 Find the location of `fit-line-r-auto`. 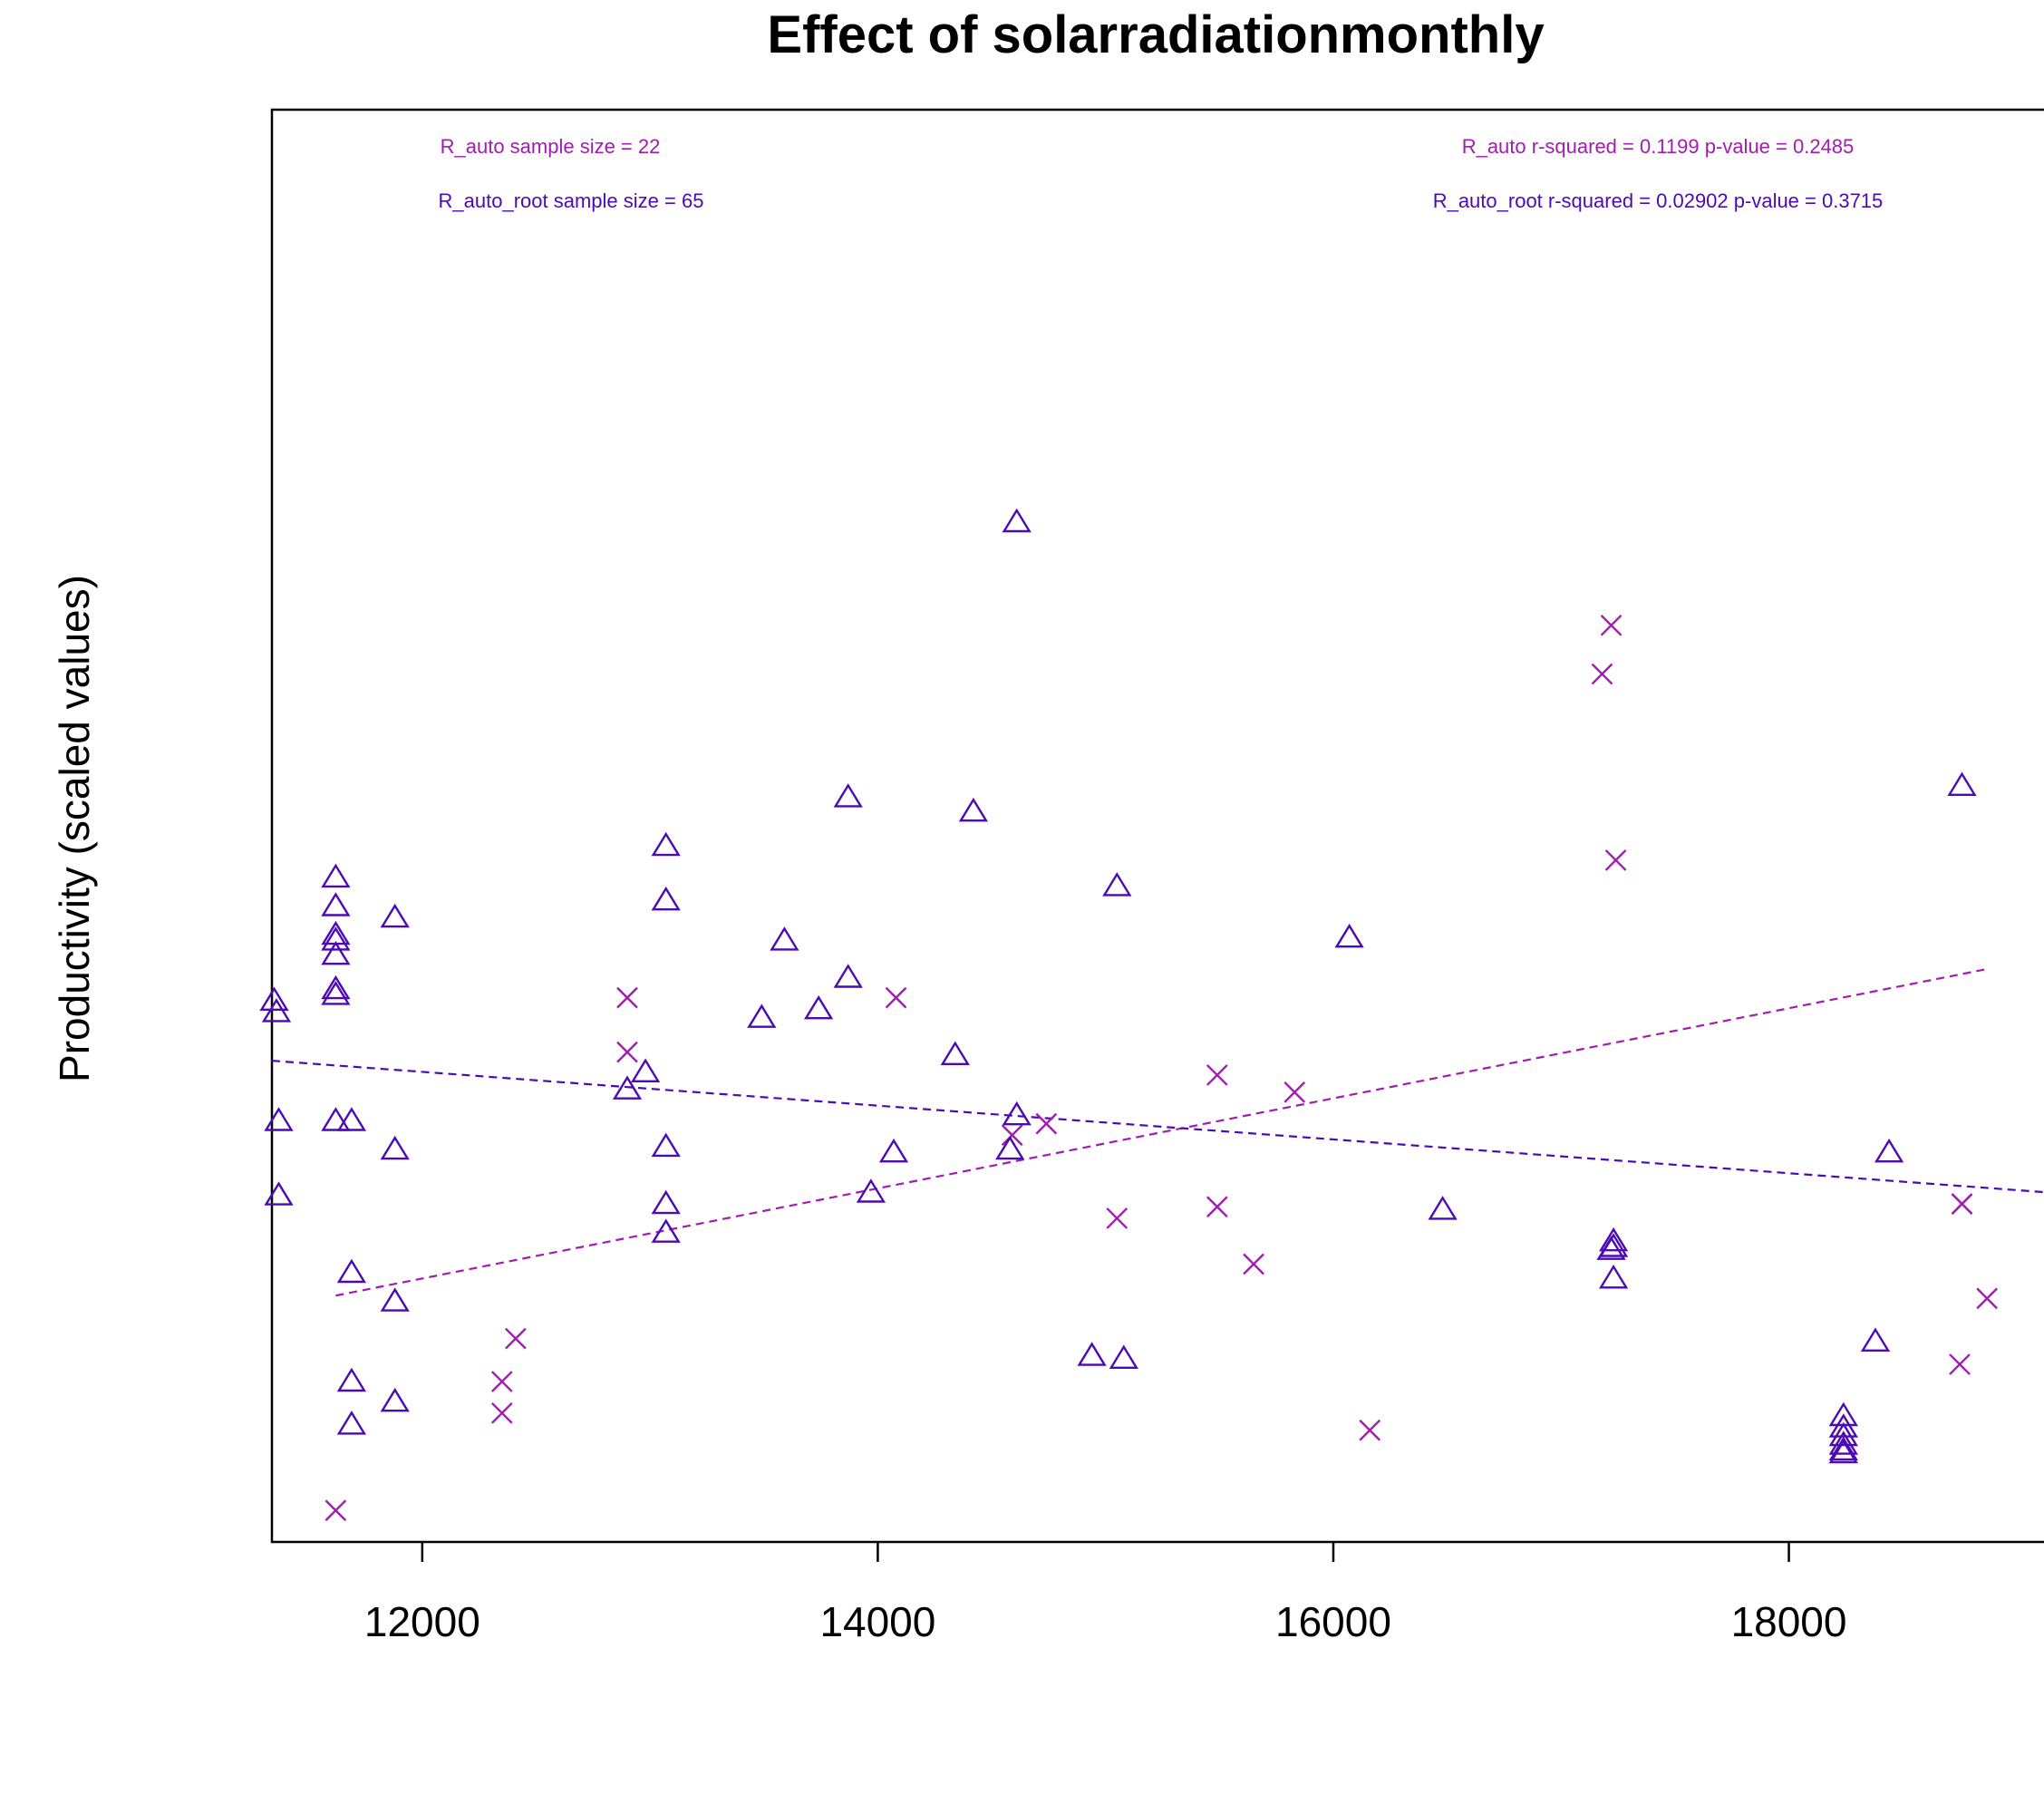

fit-line-r-auto is located at coordinates (1161, 1132).